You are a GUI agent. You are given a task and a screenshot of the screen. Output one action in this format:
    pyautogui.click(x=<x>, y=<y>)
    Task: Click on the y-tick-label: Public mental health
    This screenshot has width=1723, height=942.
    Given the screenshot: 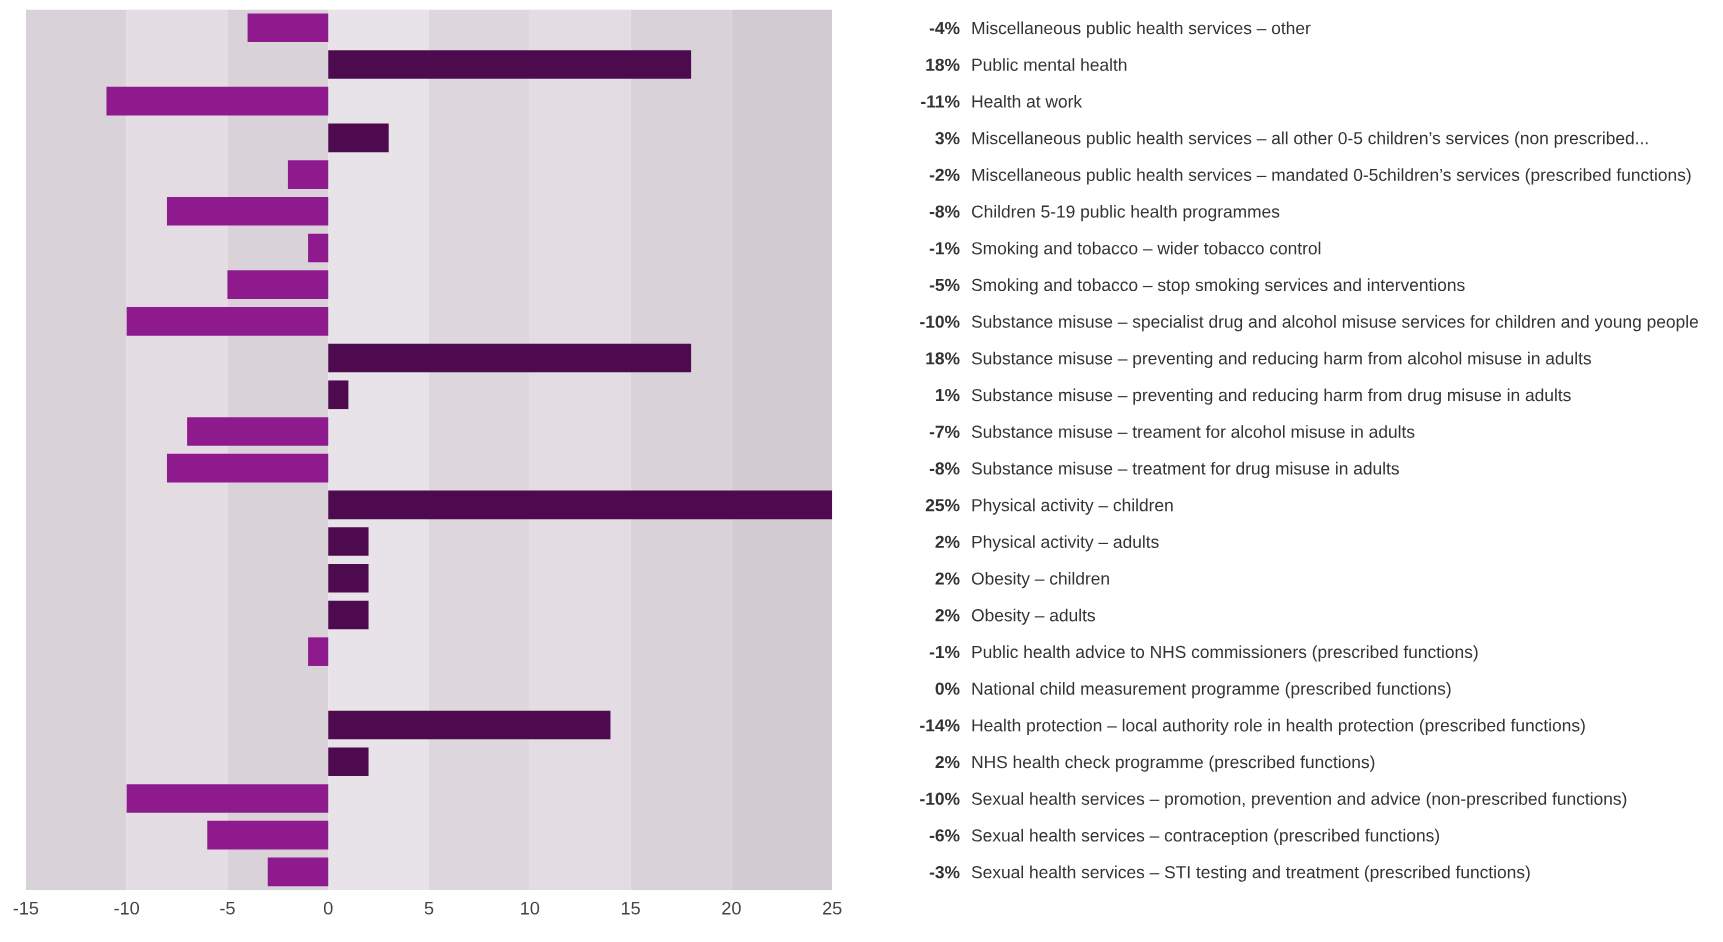 What is the action you would take?
    pyautogui.click(x=1049, y=64)
    